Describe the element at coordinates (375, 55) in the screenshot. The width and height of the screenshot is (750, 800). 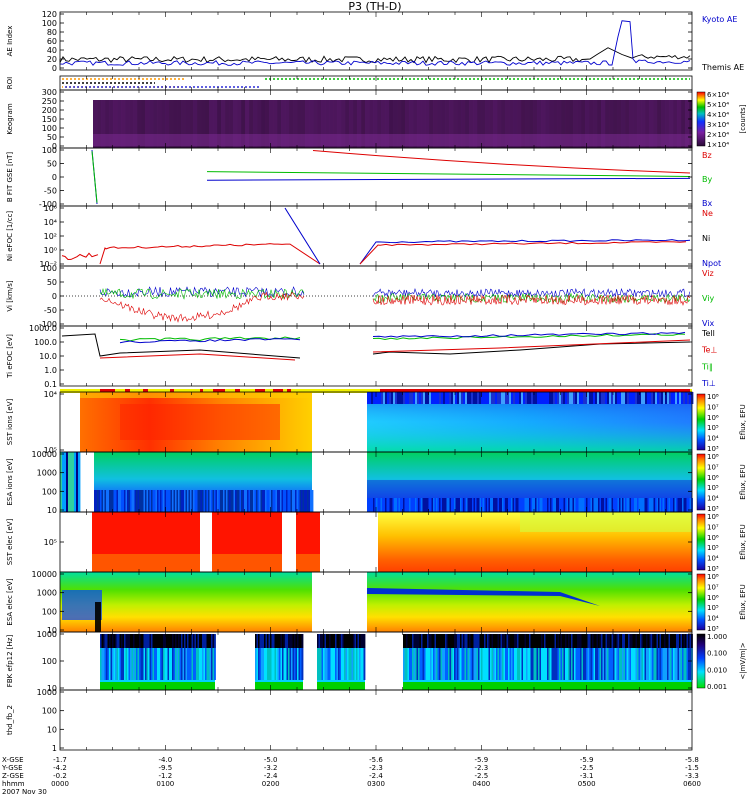
I see `series-line-themis-ae` at that location.